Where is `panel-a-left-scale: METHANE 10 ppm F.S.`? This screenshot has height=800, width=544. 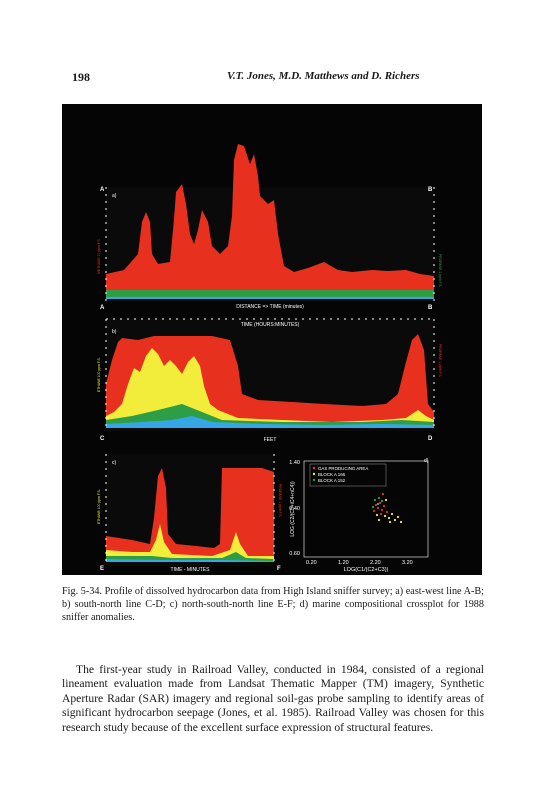 panel-a-left-scale: METHANE 10 ppm F.S. is located at coordinates (99, 256).